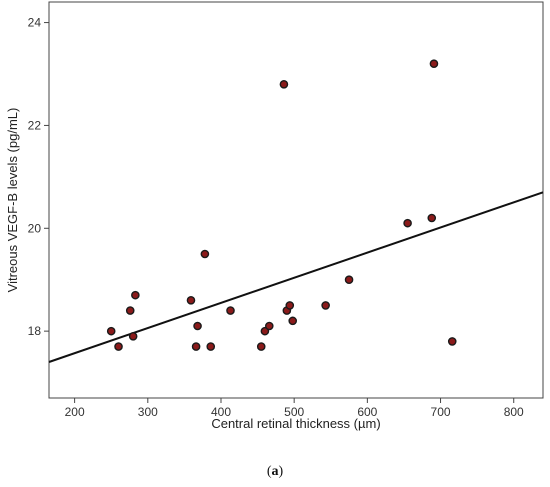 This screenshot has height=487, width=550. Describe the element at coordinates (35, 23) in the screenshot. I see `y-tick-label: 24` at that location.